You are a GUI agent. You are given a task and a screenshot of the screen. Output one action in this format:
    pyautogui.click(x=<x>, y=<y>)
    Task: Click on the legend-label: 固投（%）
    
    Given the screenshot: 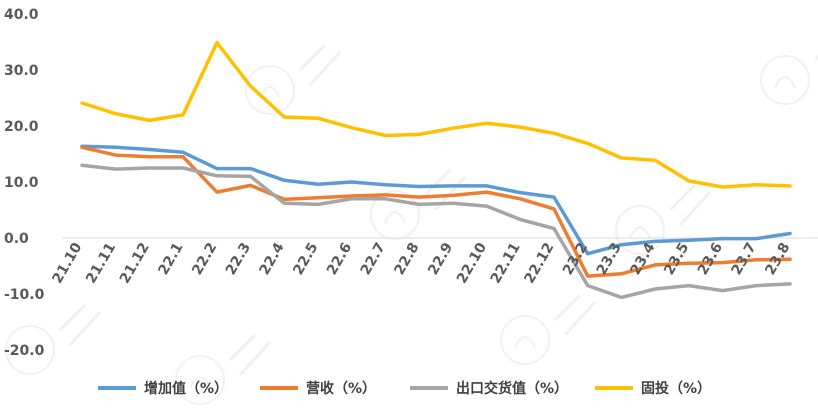 What is the action you would take?
    pyautogui.click(x=676, y=389)
    